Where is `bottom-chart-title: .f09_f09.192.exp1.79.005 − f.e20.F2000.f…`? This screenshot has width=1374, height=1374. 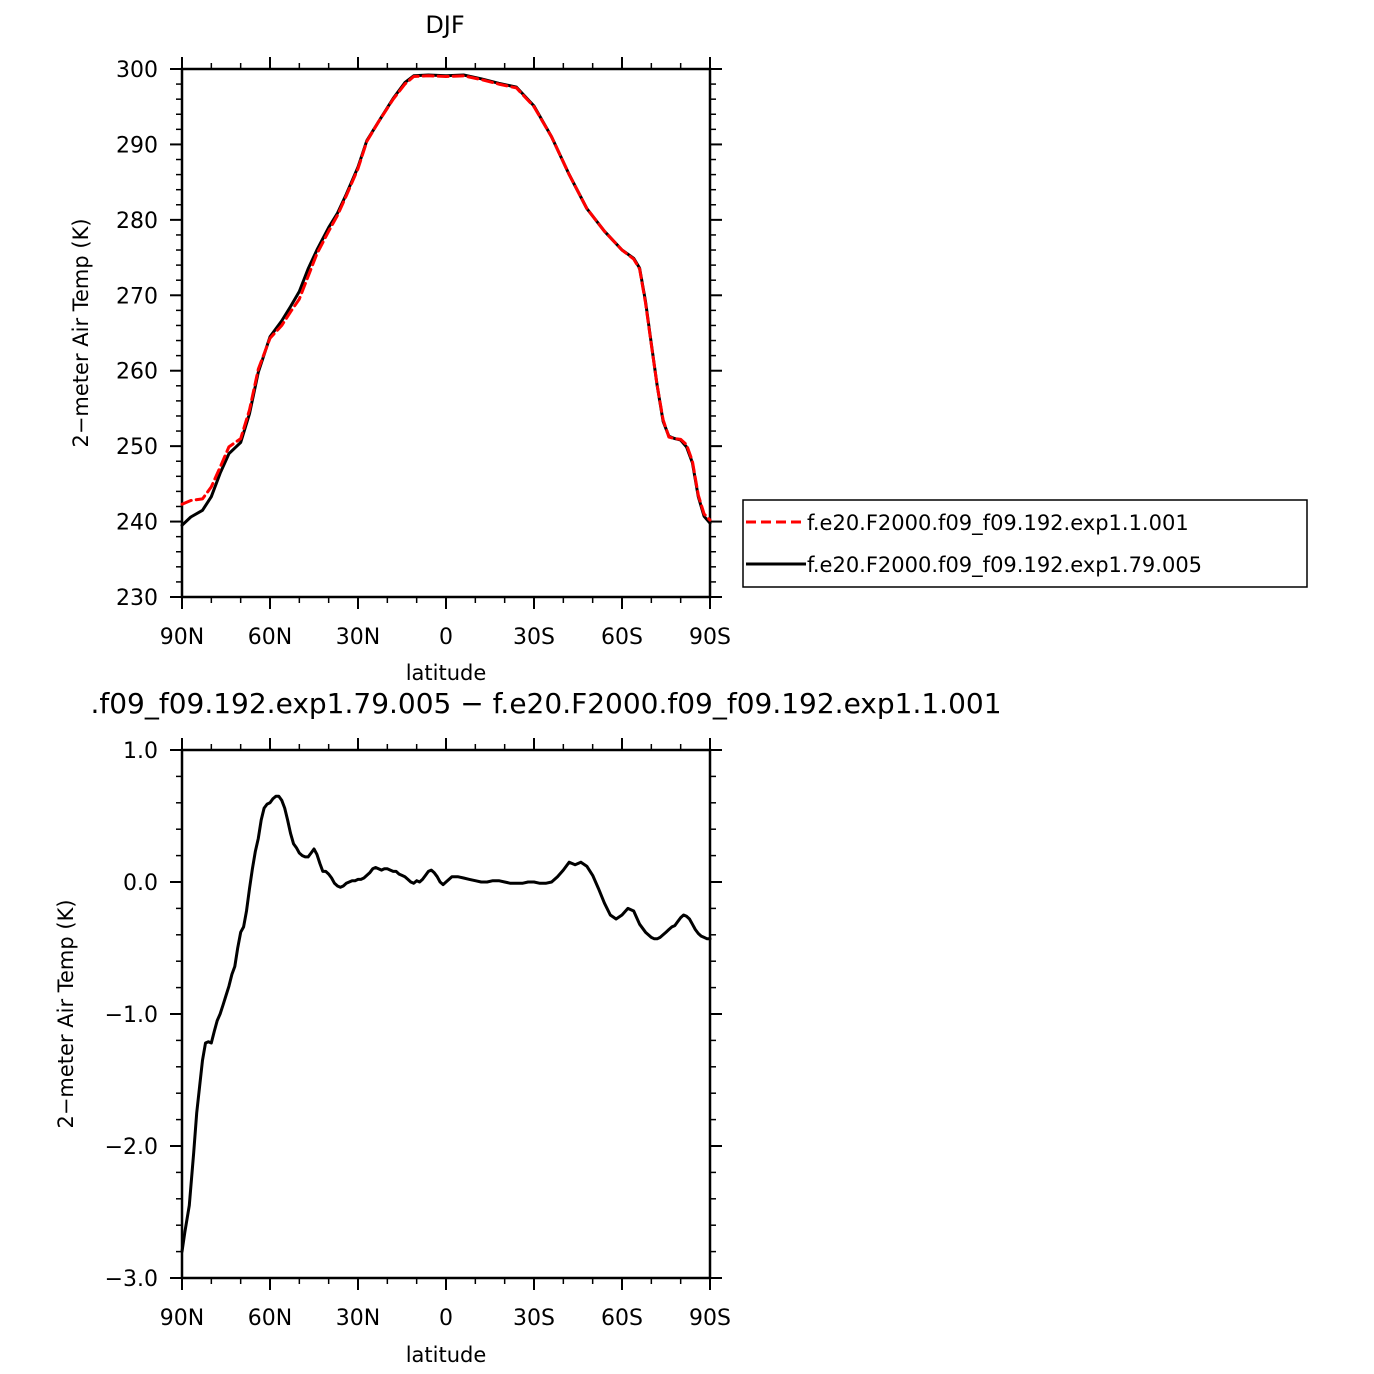
bottom-chart-title: .f09_f09.192.exp1.79.005 − f.e20.F2000.f… is located at coordinates (545, 703).